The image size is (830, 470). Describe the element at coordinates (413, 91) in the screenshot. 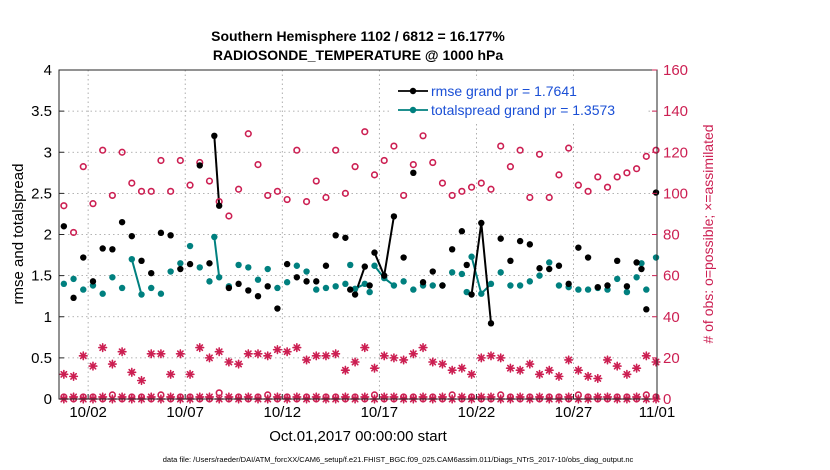

I see `legend-rmse-marker` at that location.